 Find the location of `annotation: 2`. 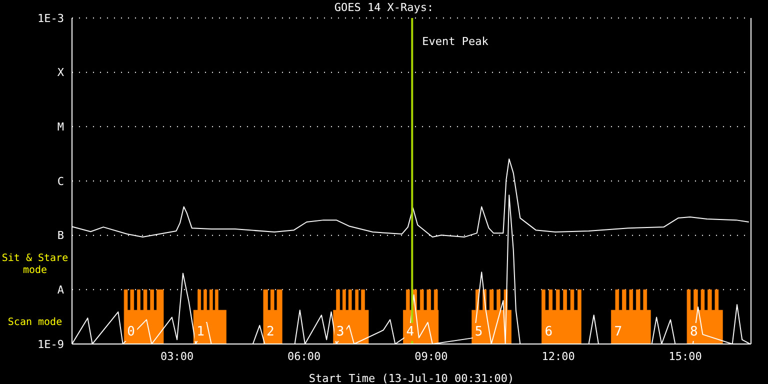

annotation: 2 is located at coordinates (270, 332).